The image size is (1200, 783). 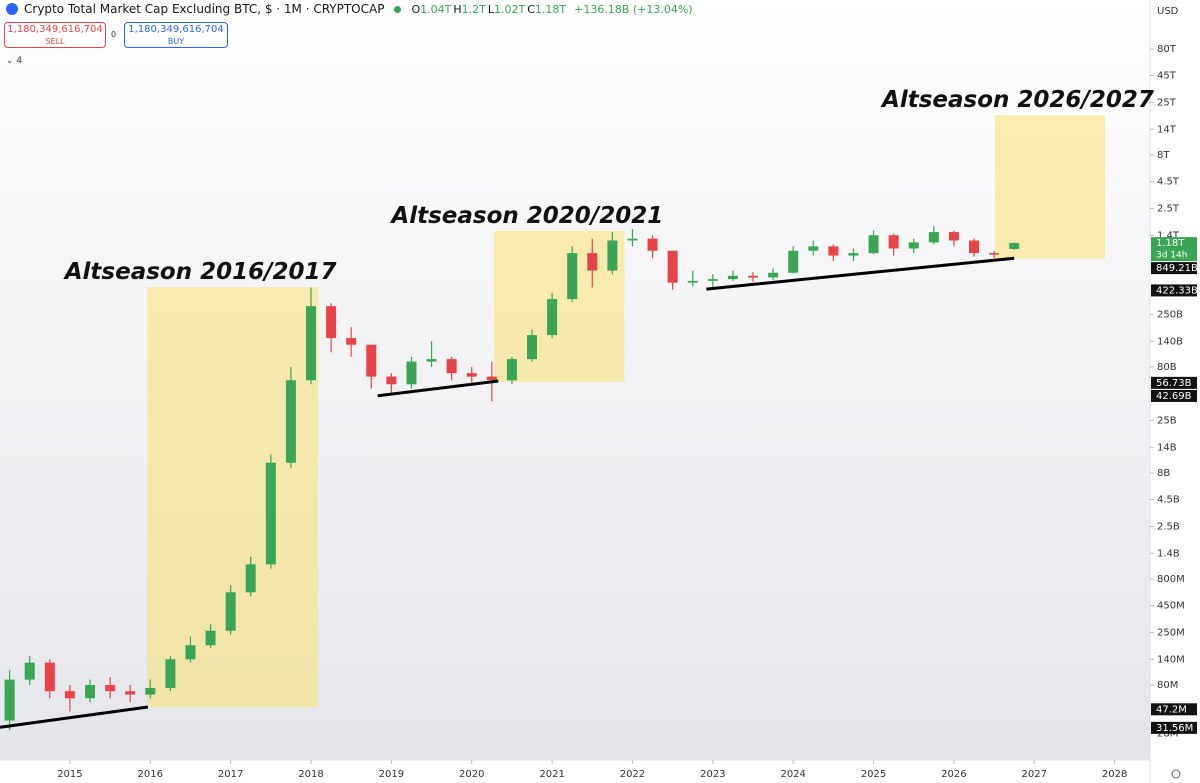 I want to click on time-axis, so click(x=575, y=771).